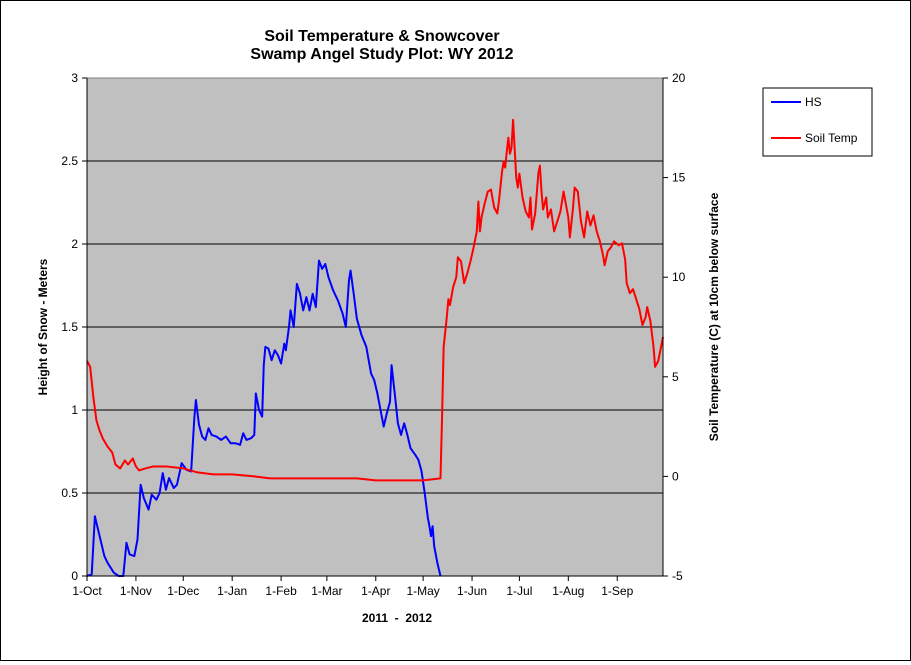 This screenshot has height=665, width=911. Describe the element at coordinates (472, 591) in the screenshot. I see `x-tick-label: 1-Jun` at that location.